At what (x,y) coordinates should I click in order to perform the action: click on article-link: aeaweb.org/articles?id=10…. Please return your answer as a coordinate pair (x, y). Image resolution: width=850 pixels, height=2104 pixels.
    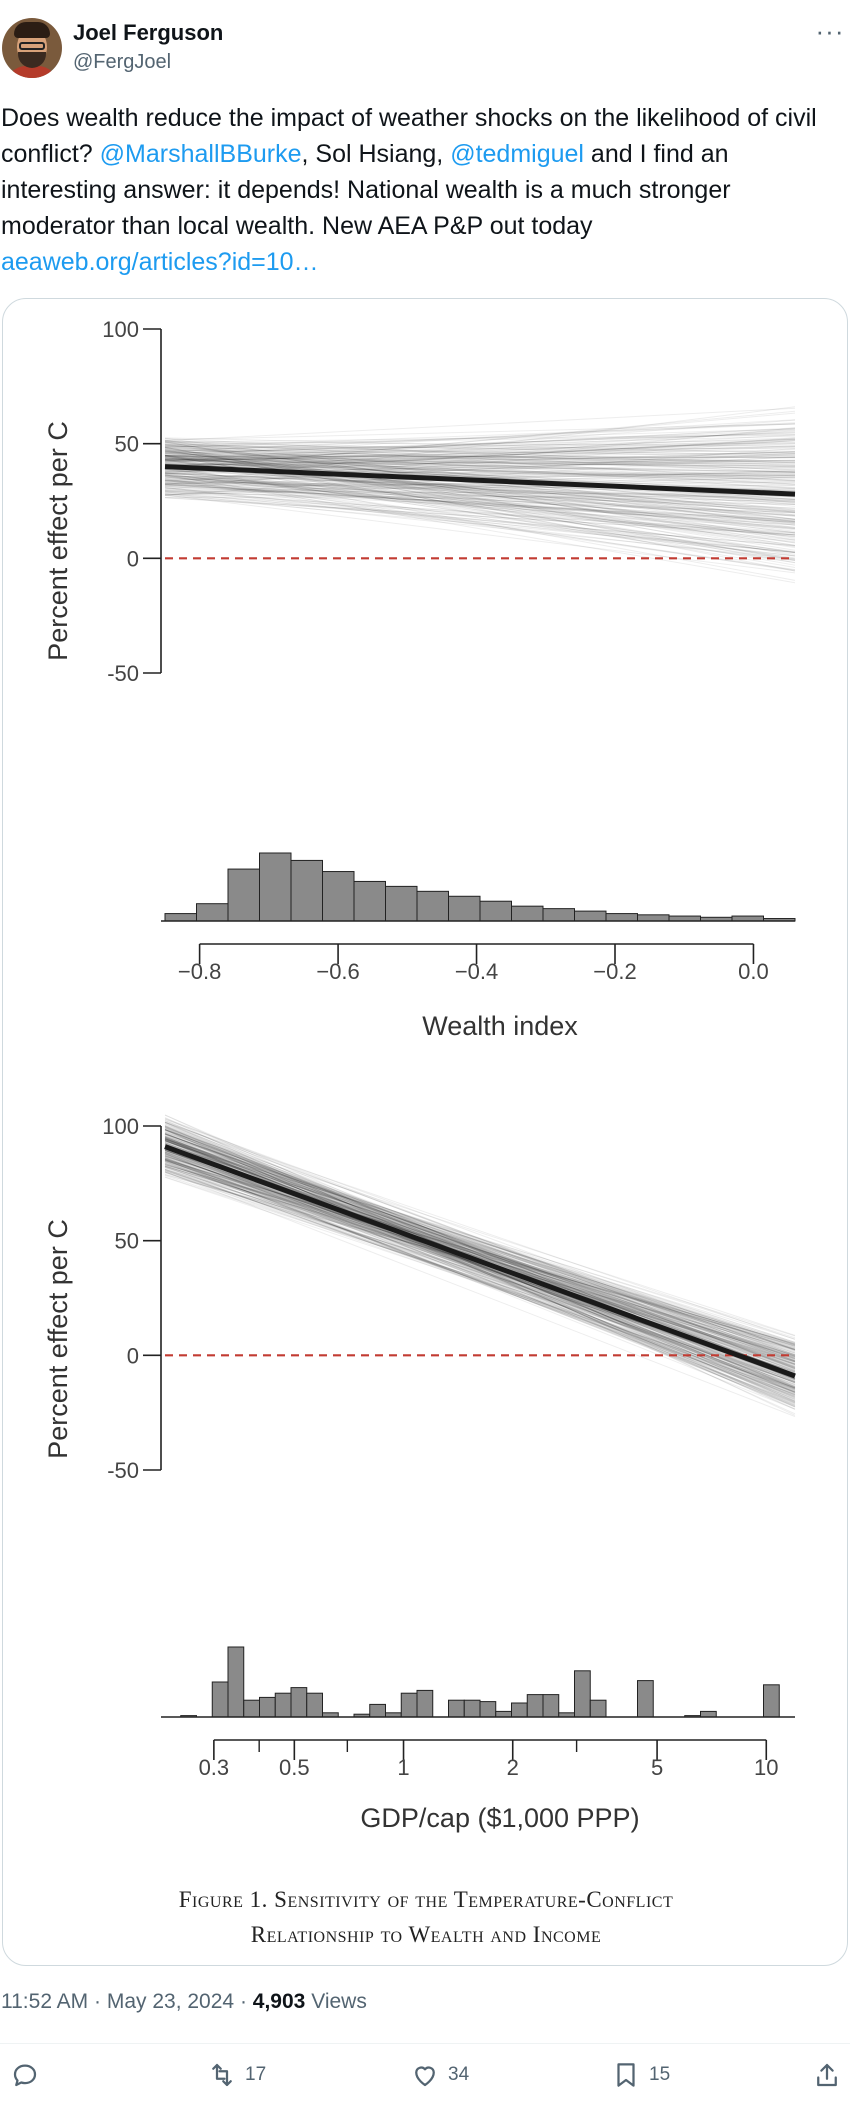
    Looking at the image, I should click on (160, 262).